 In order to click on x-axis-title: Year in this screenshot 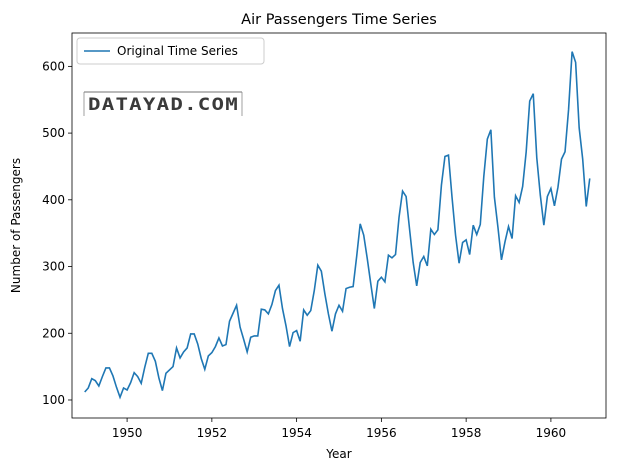, I will do `click(338, 454)`.